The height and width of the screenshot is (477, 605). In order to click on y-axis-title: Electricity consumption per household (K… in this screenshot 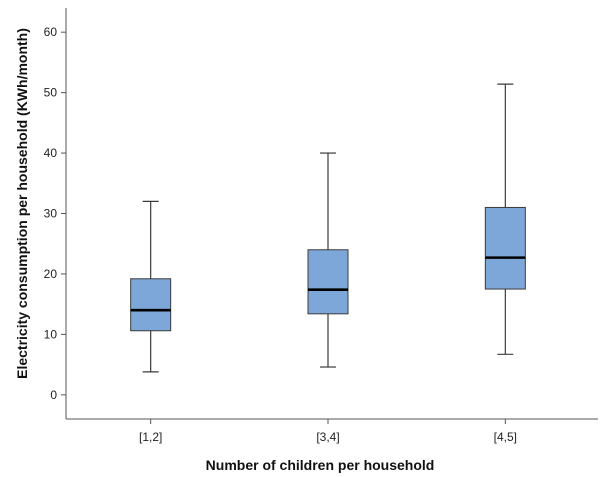, I will do `click(22, 203)`.